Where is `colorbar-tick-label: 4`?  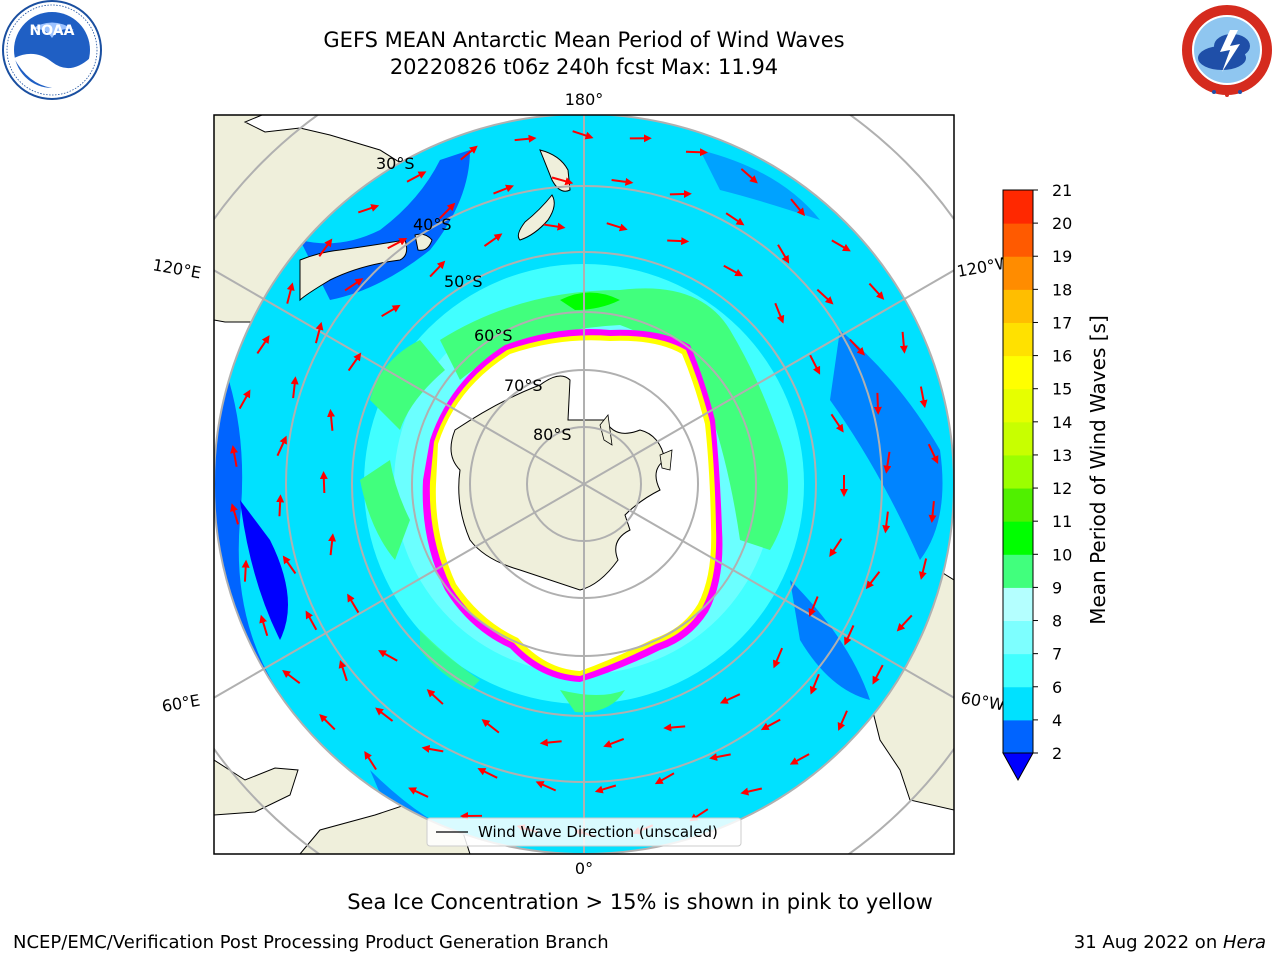 colorbar-tick-label: 4 is located at coordinates (1057, 720).